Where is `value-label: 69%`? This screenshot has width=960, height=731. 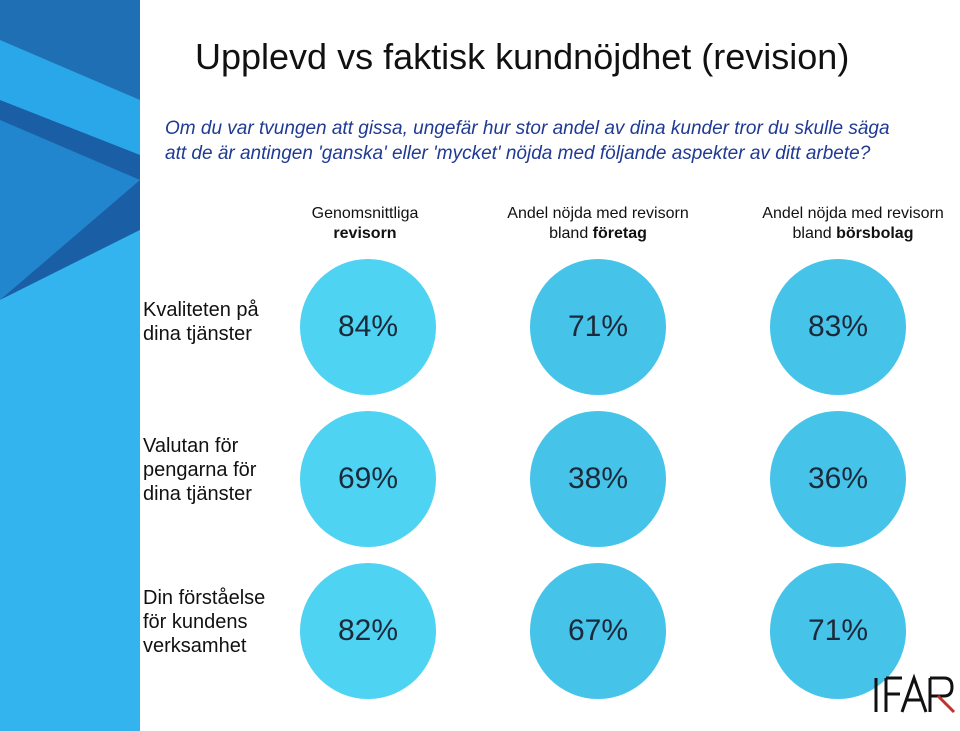
value-label: 69% is located at coordinates (368, 478).